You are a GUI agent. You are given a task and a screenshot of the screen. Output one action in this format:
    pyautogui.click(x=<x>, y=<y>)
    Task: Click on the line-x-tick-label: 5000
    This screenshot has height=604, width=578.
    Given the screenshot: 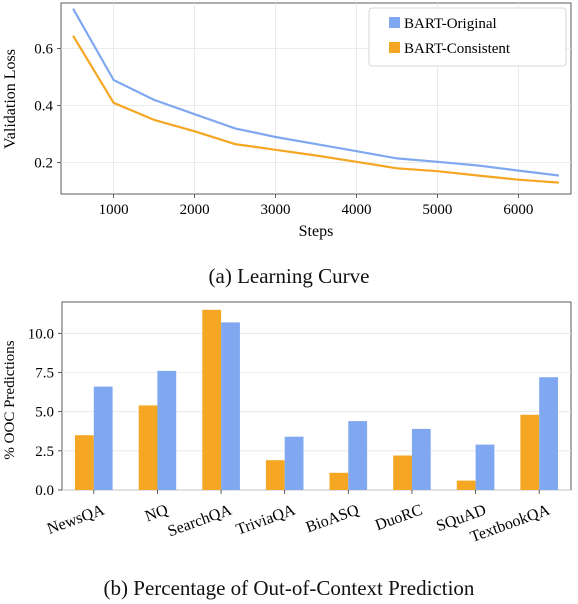 What is the action you would take?
    pyautogui.click(x=437, y=210)
    